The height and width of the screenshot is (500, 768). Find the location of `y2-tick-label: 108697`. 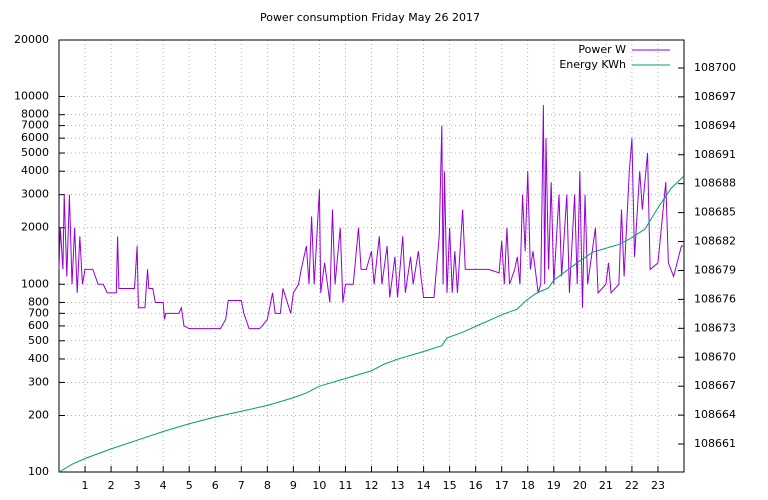

y2-tick-label: 108697 is located at coordinates (715, 96).